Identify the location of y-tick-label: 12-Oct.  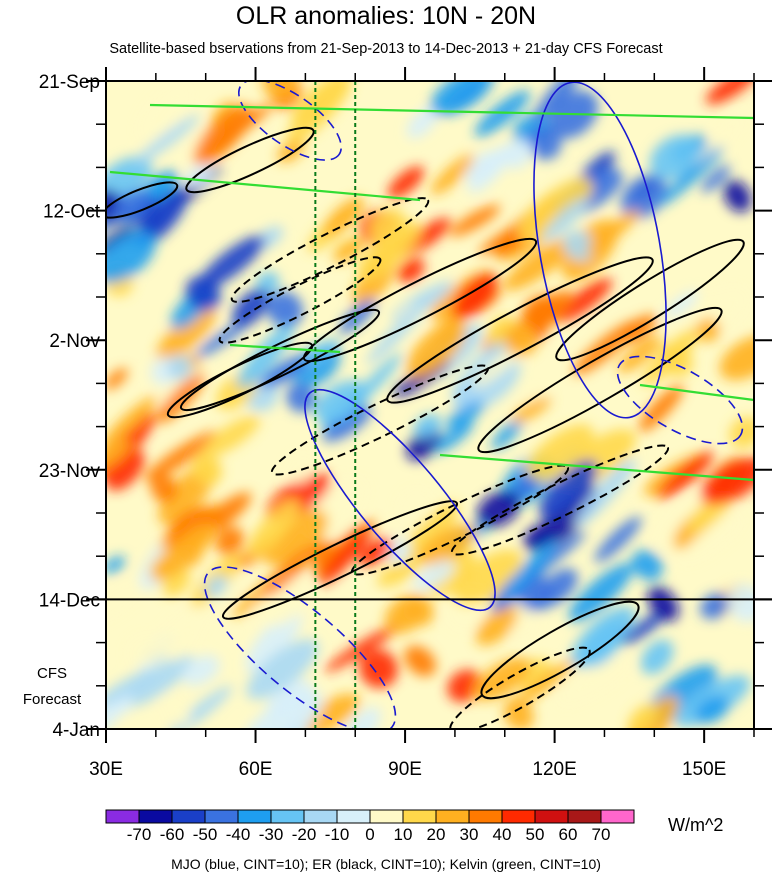
(72, 212).